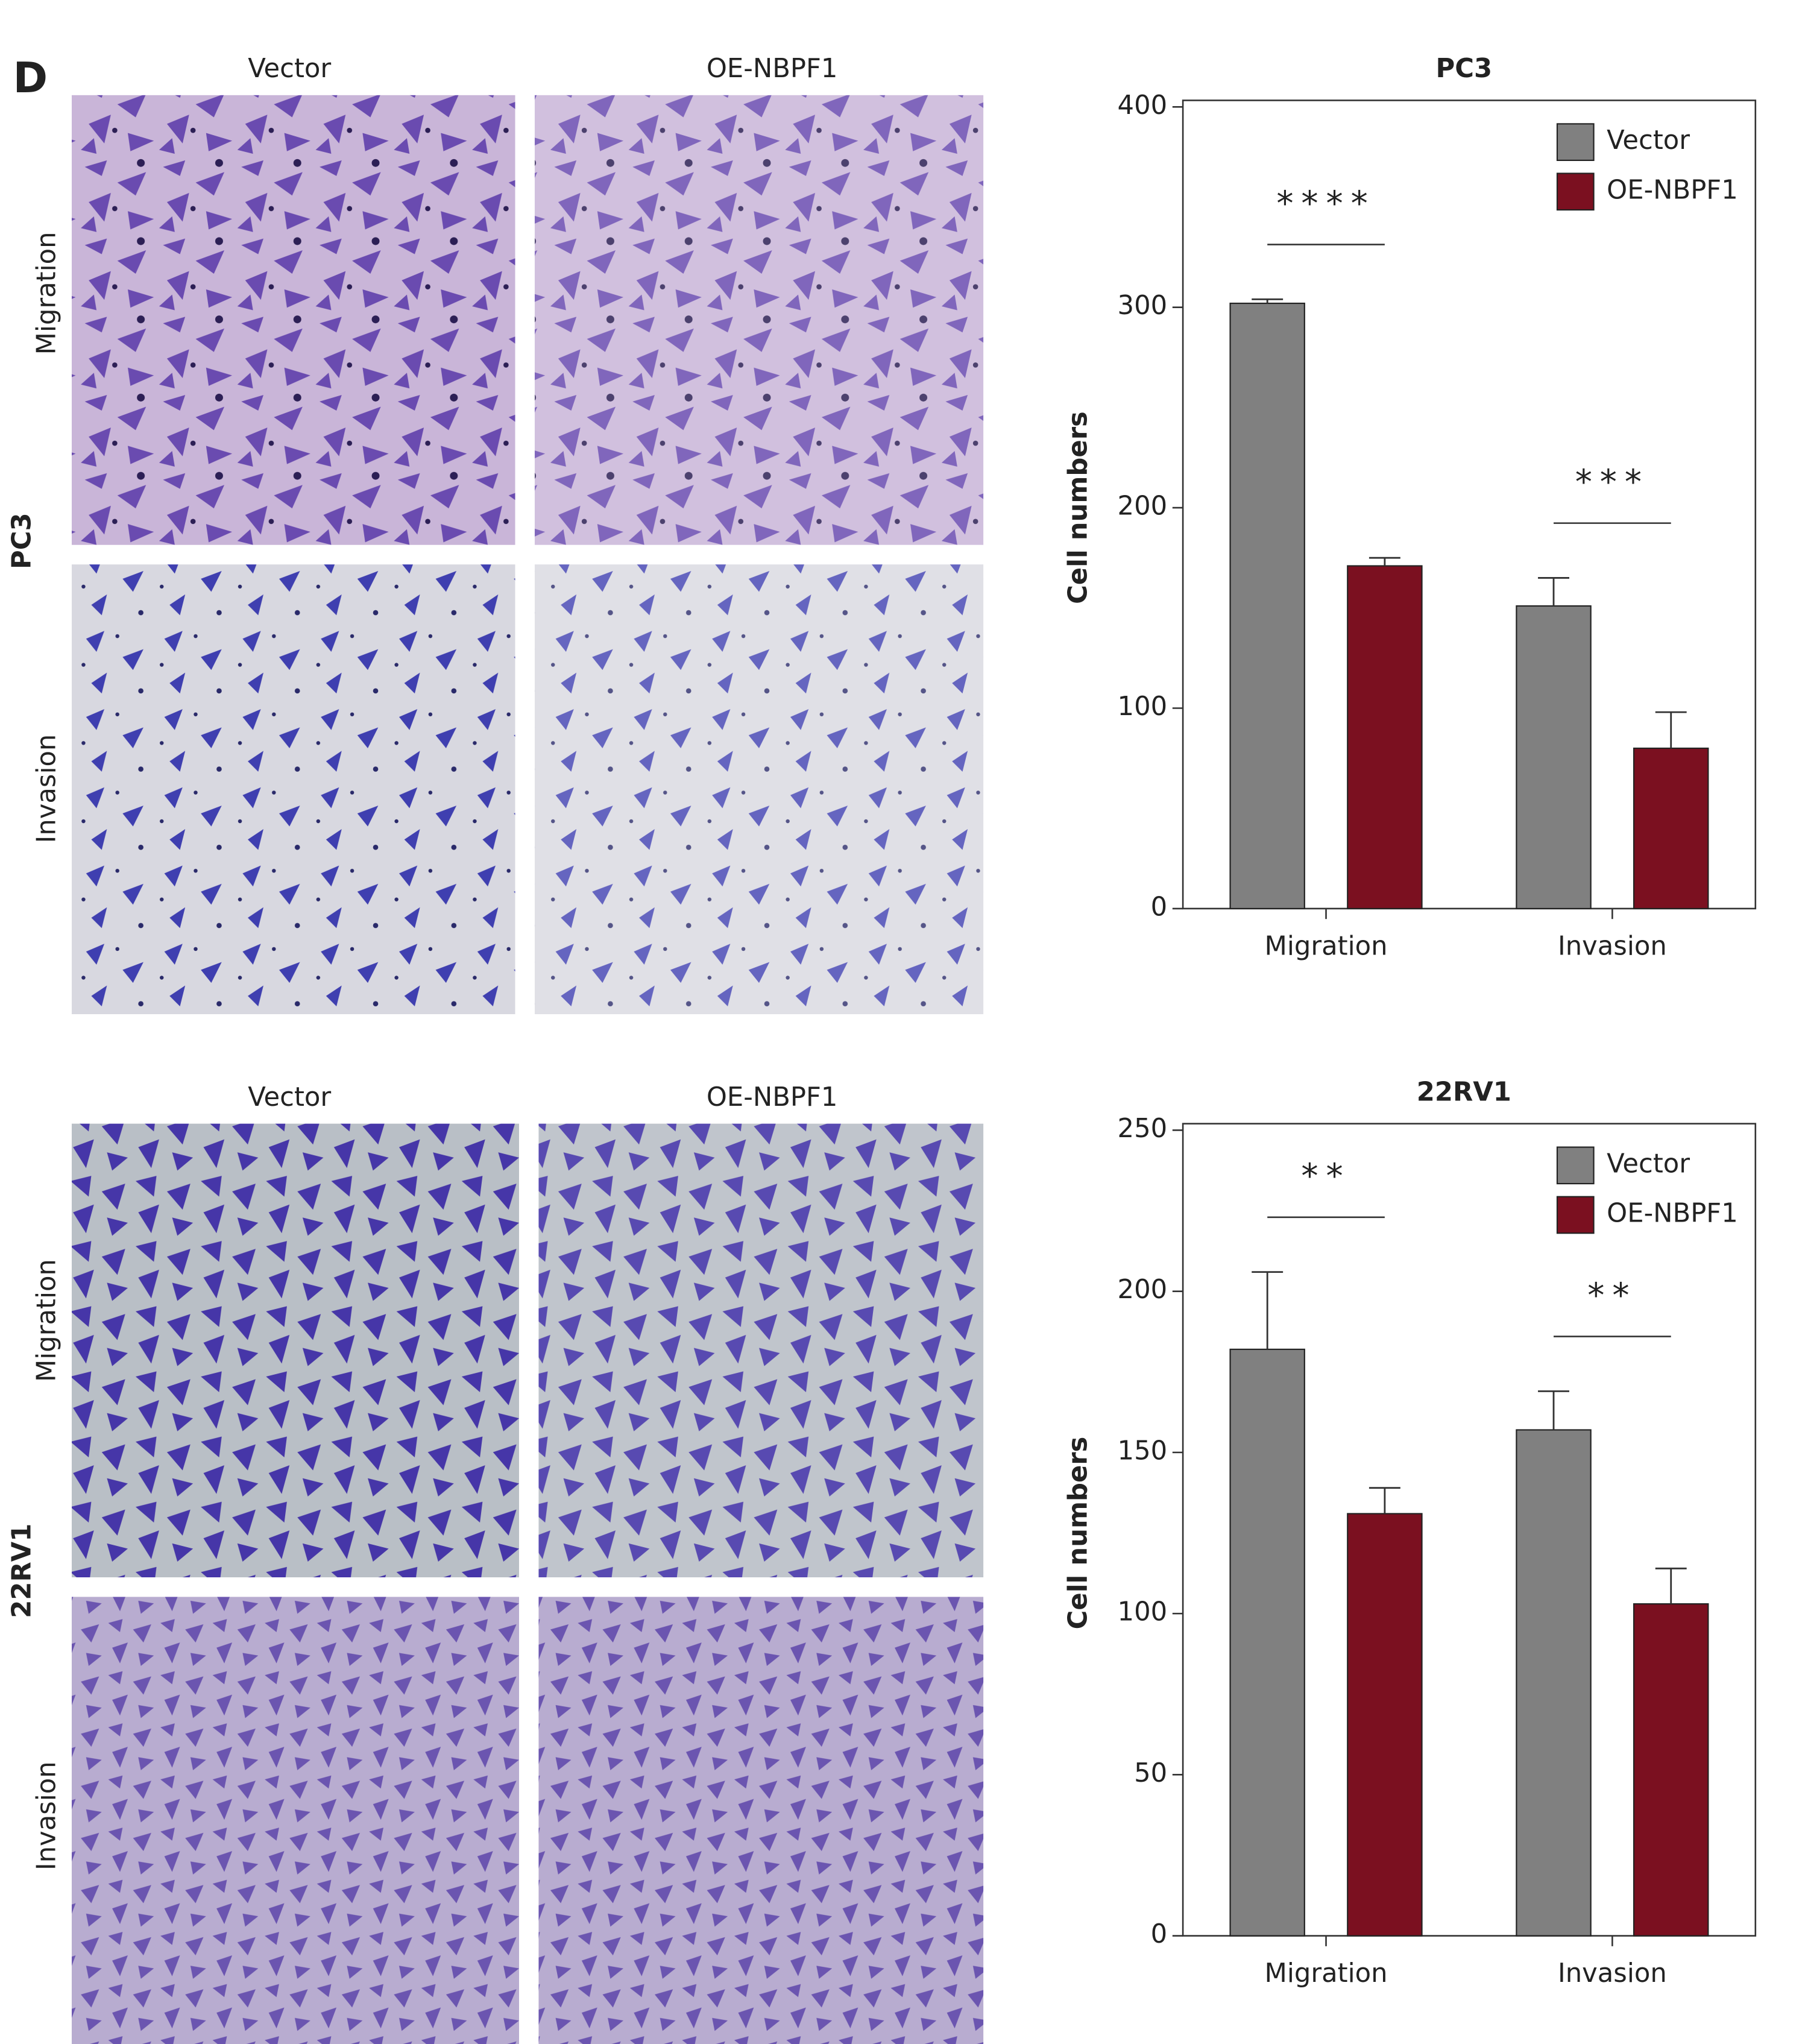  What do you see at coordinates (1143, 105) in the screenshot?
I see `y-tick-label: 400` at bounding box center [1143, 105].